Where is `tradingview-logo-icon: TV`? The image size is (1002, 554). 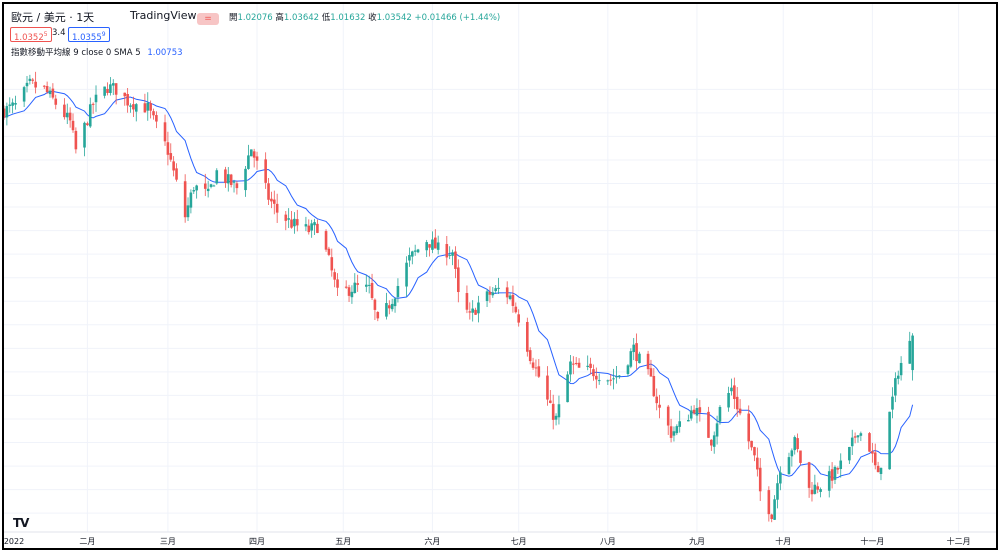 tradingview-logo-icon: TV is located at coordinates (21, 523).